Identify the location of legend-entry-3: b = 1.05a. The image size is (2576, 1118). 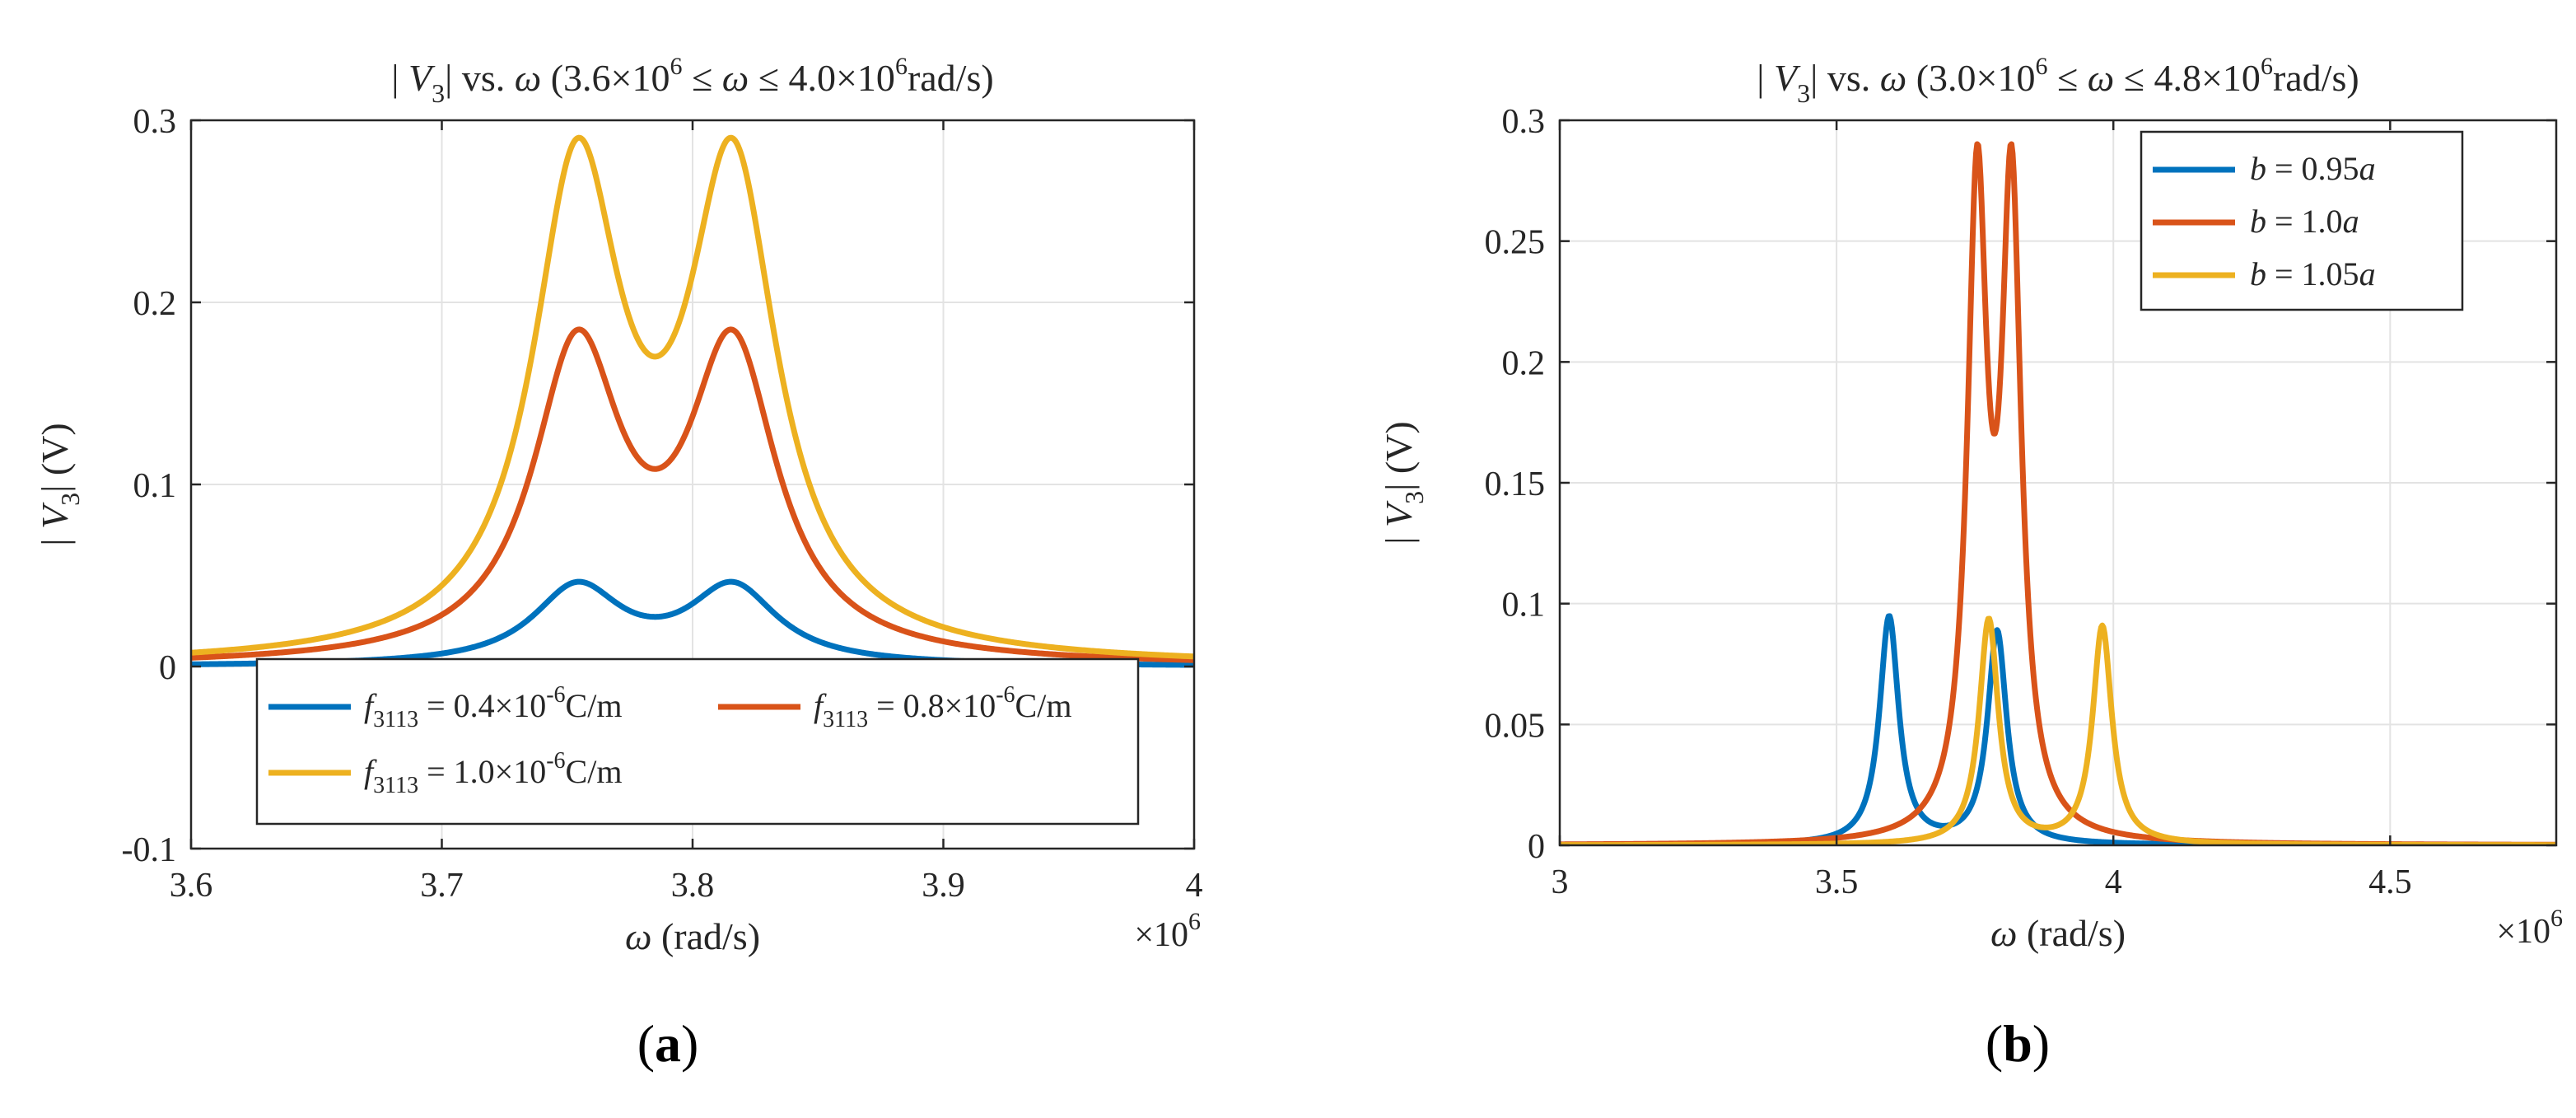
(2313, 273).